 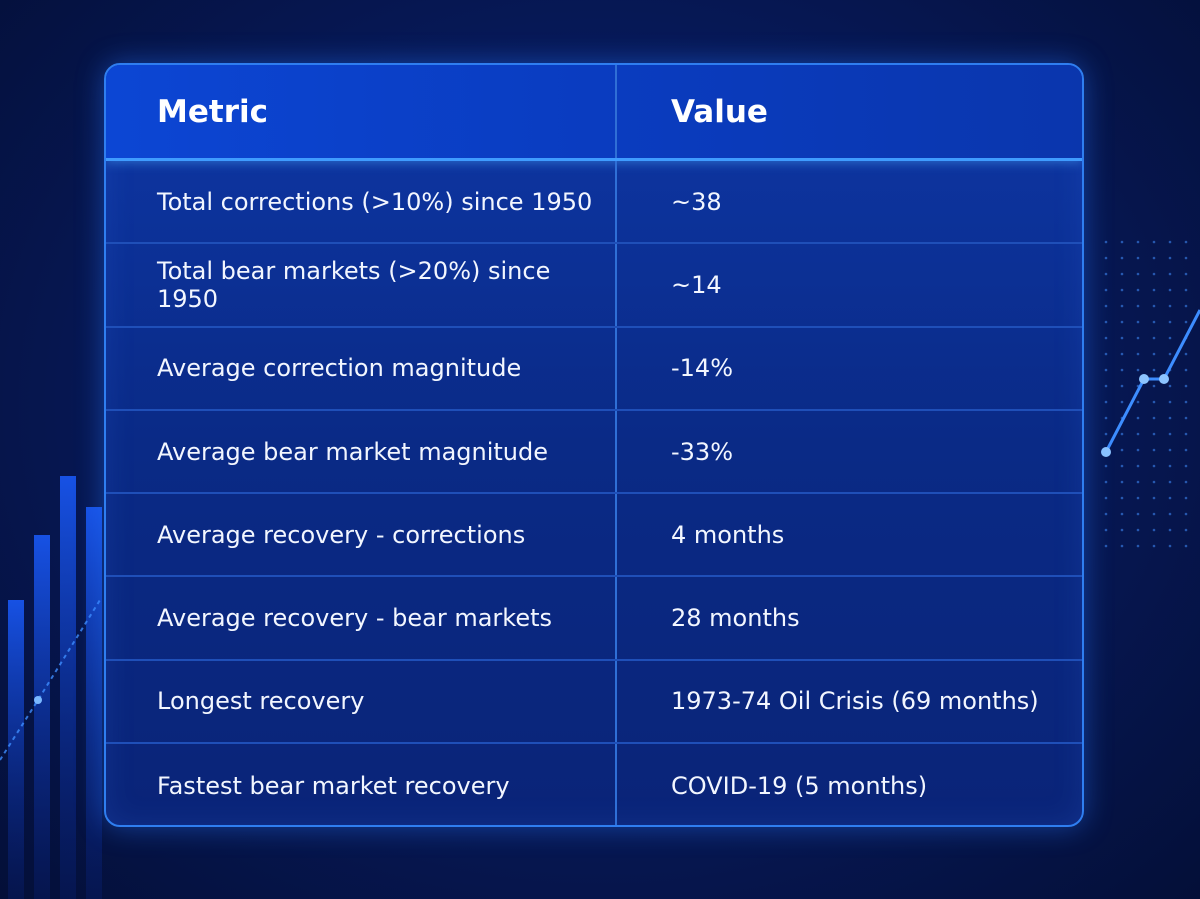 I want to click on value-cell: ~38, so click(x=696, y=201).